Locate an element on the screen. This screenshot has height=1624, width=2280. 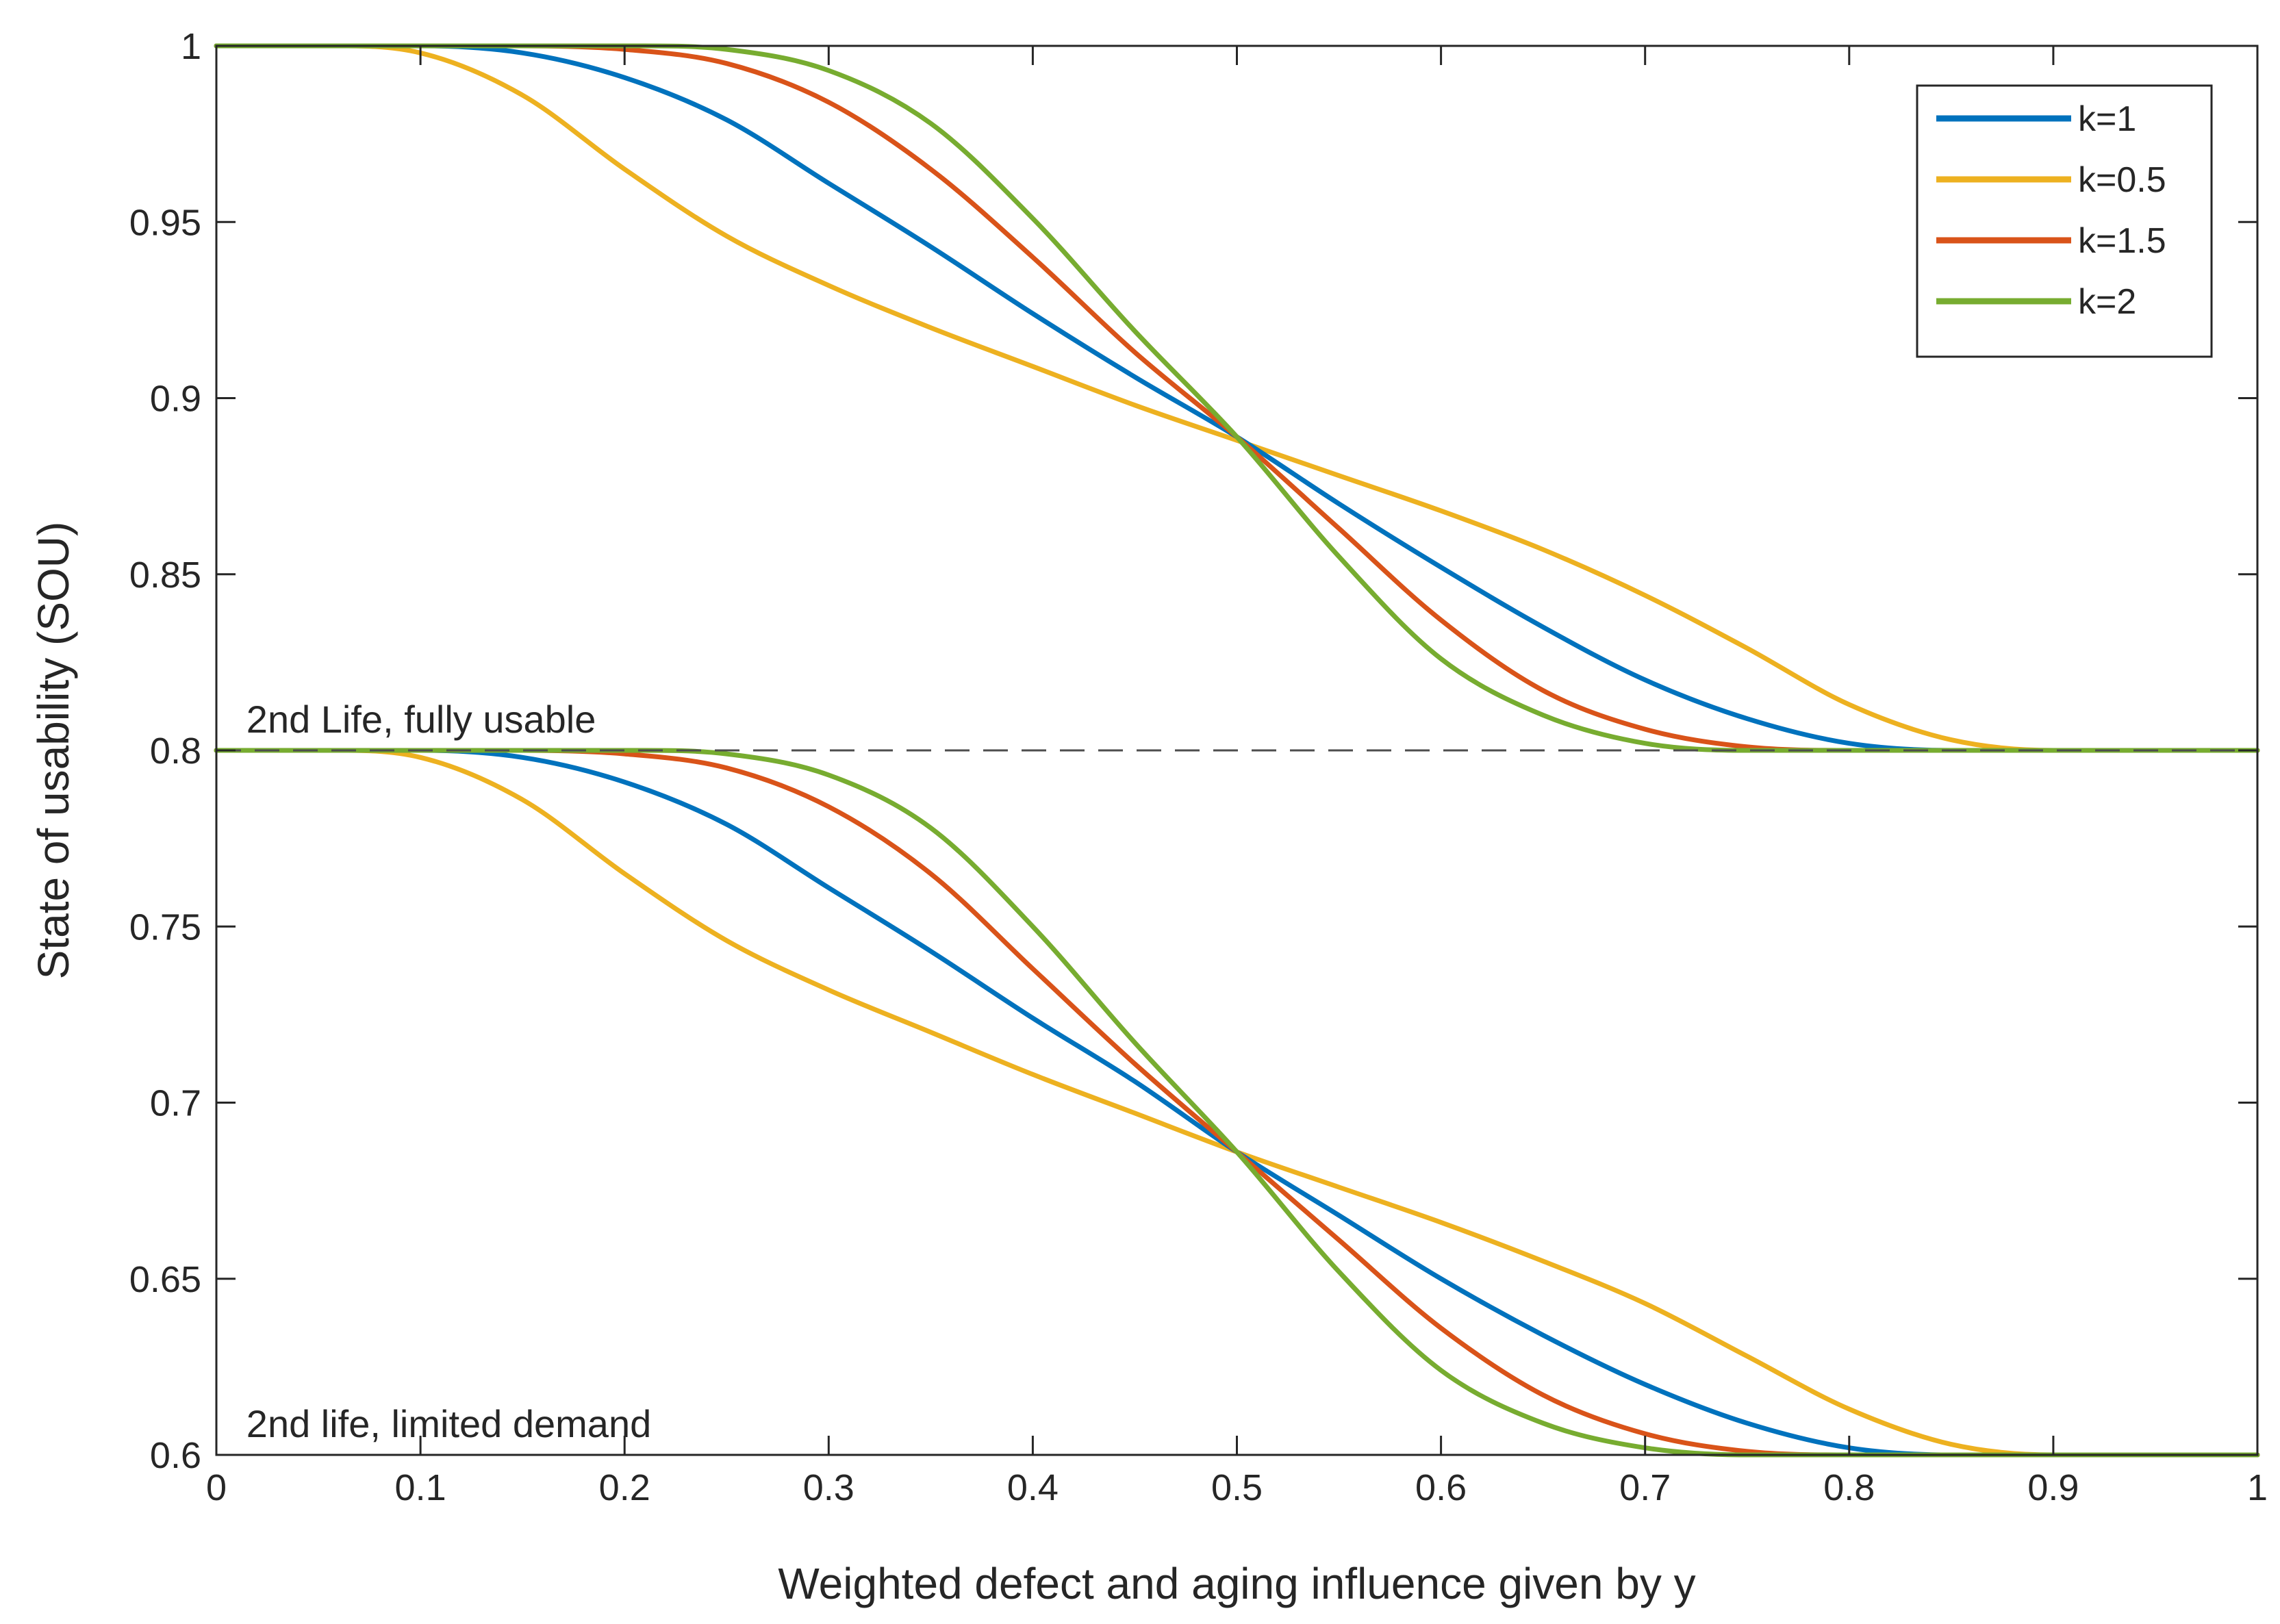
y-tick-label: 0.8 is located at coordinates (175, 751).